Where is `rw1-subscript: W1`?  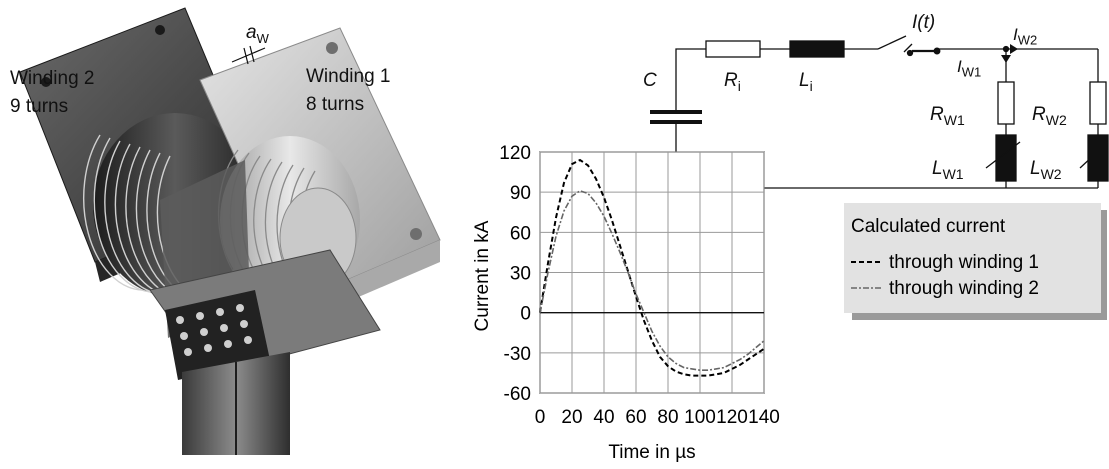
rw1-subscript: W1 is located at coordinates (954, 119).